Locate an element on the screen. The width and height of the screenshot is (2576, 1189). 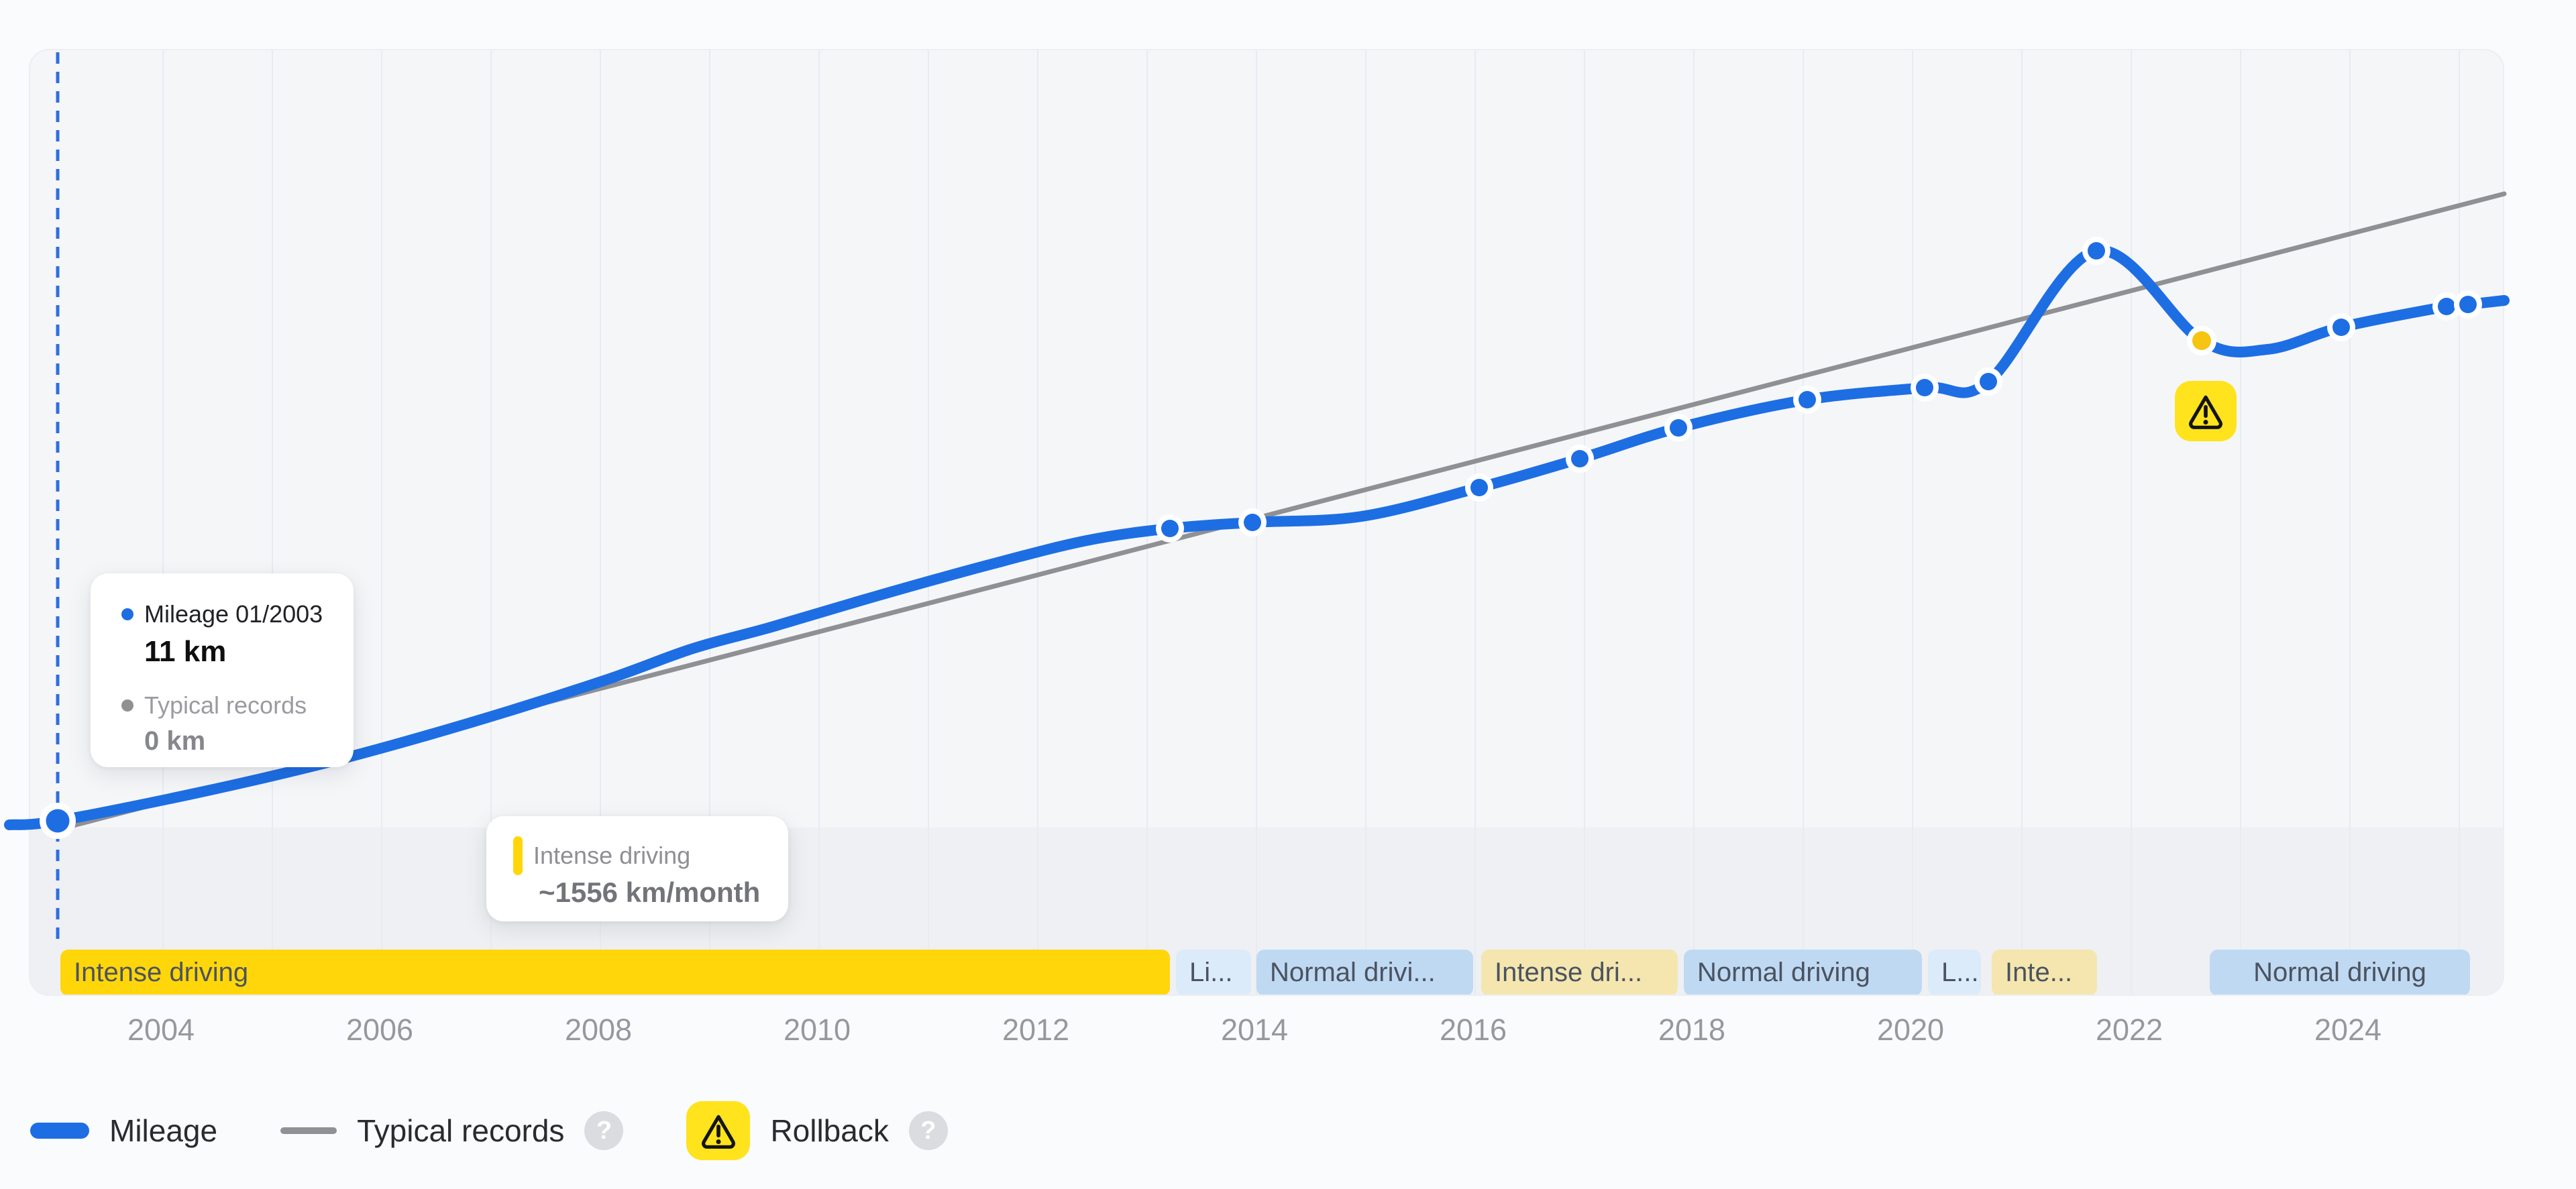
x-axis-label: 2020 is located at coordinates (1910, 1030).